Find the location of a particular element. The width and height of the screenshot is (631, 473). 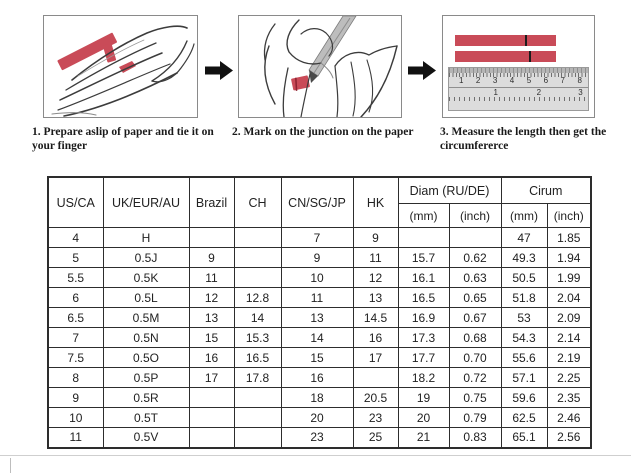

table-cell: 16 is located at coordinates (211, 357).